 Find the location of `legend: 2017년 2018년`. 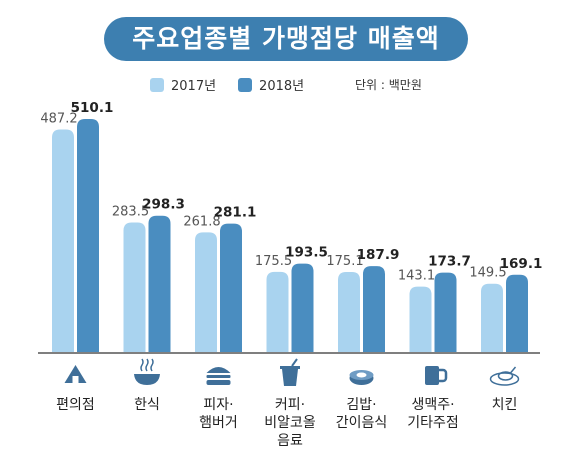

legend: 2017년 2018년 is located at coordinates (238, 84).